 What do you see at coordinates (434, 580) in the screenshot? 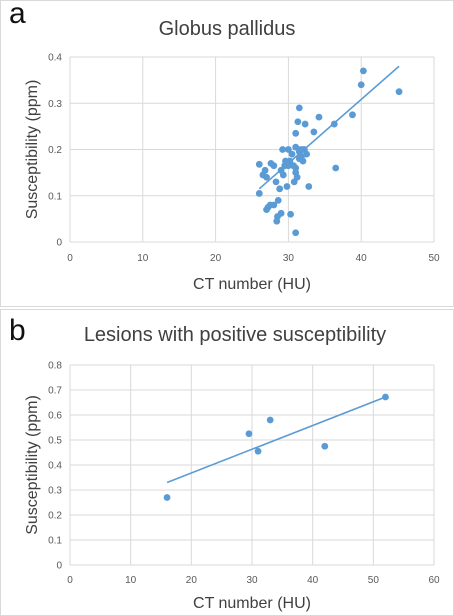
I see `x-tick-label: 60` at bounding box center [434, 580].